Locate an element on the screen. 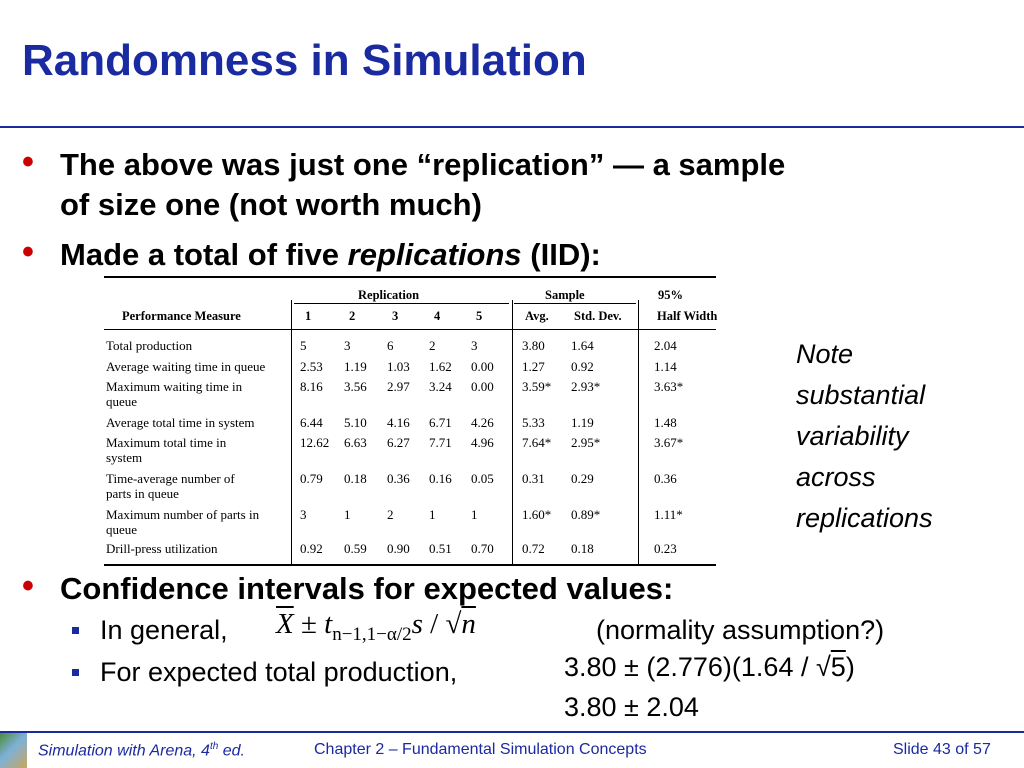 Image resolution: width=1024 pixels, height=768 pixels. table-cell: 0.18 is located at coordinates (582, 548).